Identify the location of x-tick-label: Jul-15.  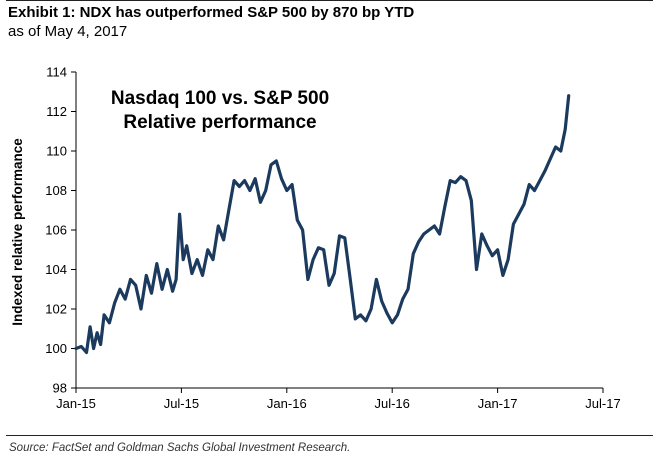
(181, 403).